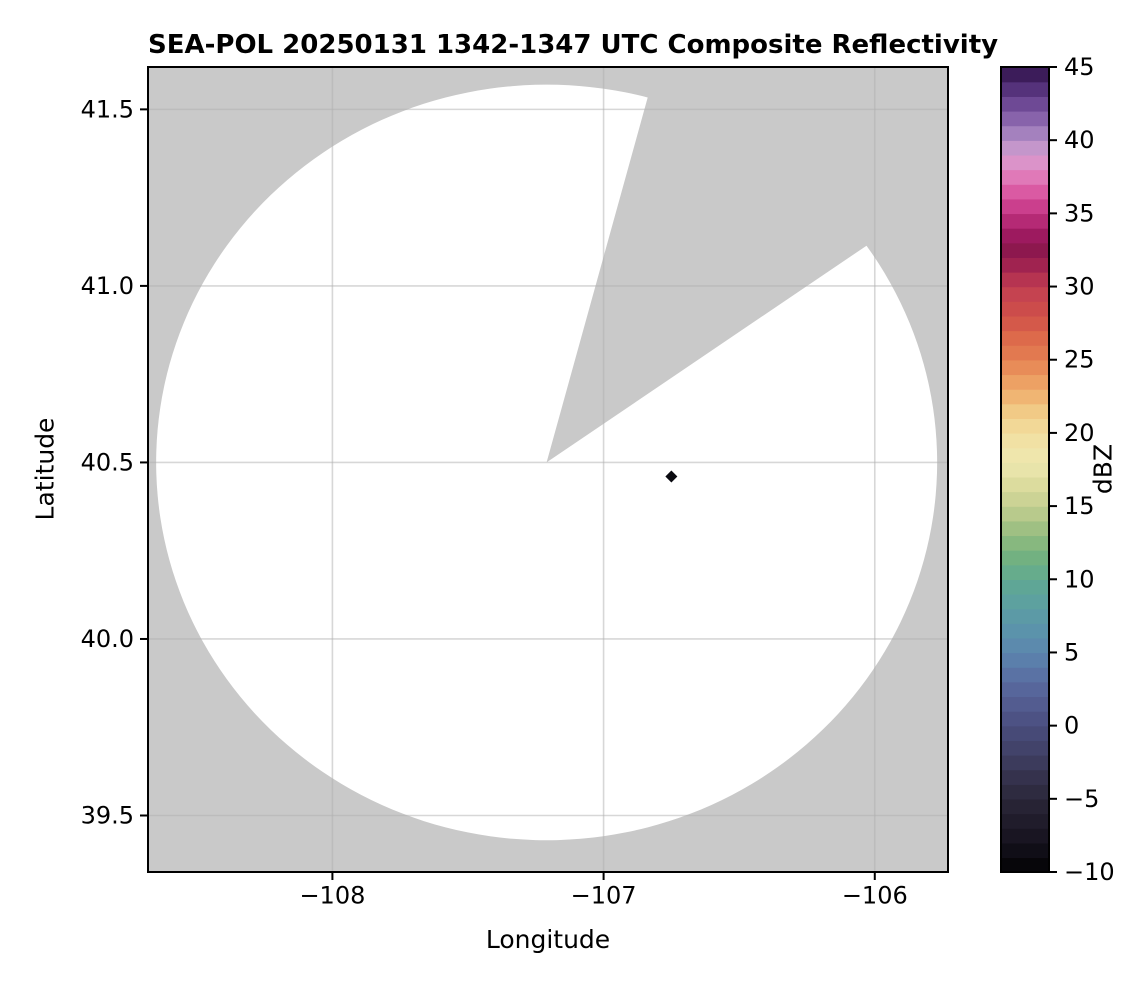 The height and width of the screenshot is (990, 1146). I want to click on colorbar-tick-label: 30, so click(1079, 287).